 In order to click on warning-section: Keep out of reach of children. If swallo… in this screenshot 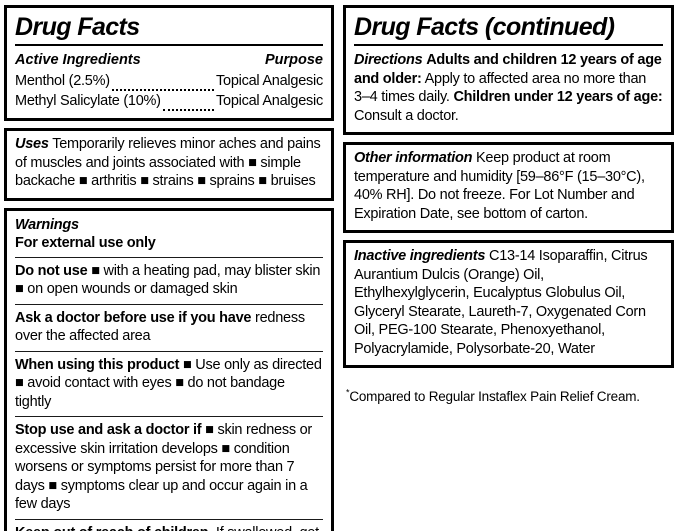, I will do `click(169, 524)`.